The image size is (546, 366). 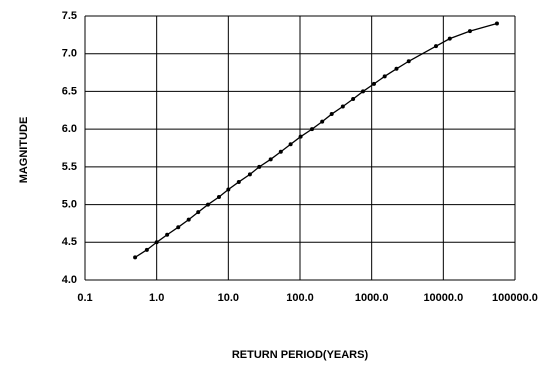 I want to click on y-tick-label: 6.5, so click(x=69, y=91).